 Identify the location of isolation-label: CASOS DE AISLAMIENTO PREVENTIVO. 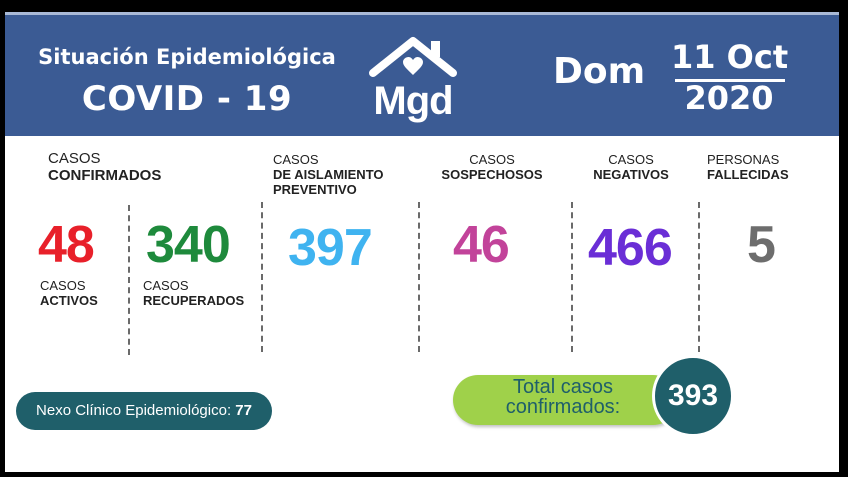
(328, 174).